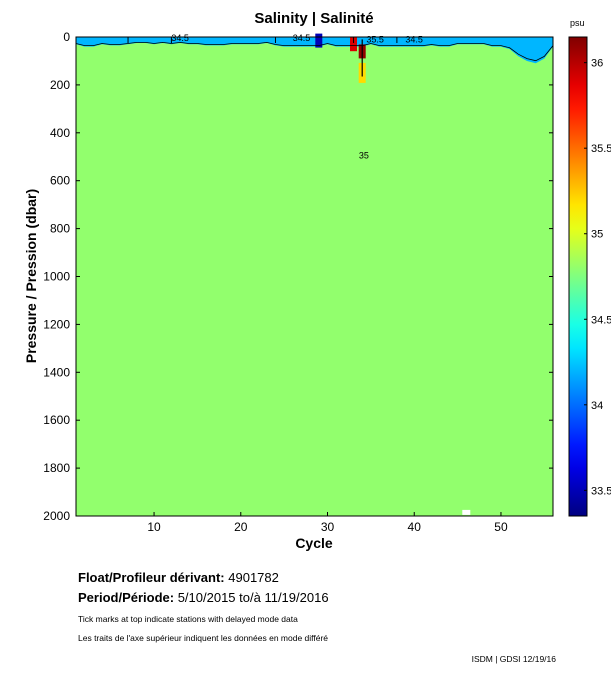 The height and width of the screenshot is (675, 611). I want to click on x-tick-label-3: 40, so click(415, 527).